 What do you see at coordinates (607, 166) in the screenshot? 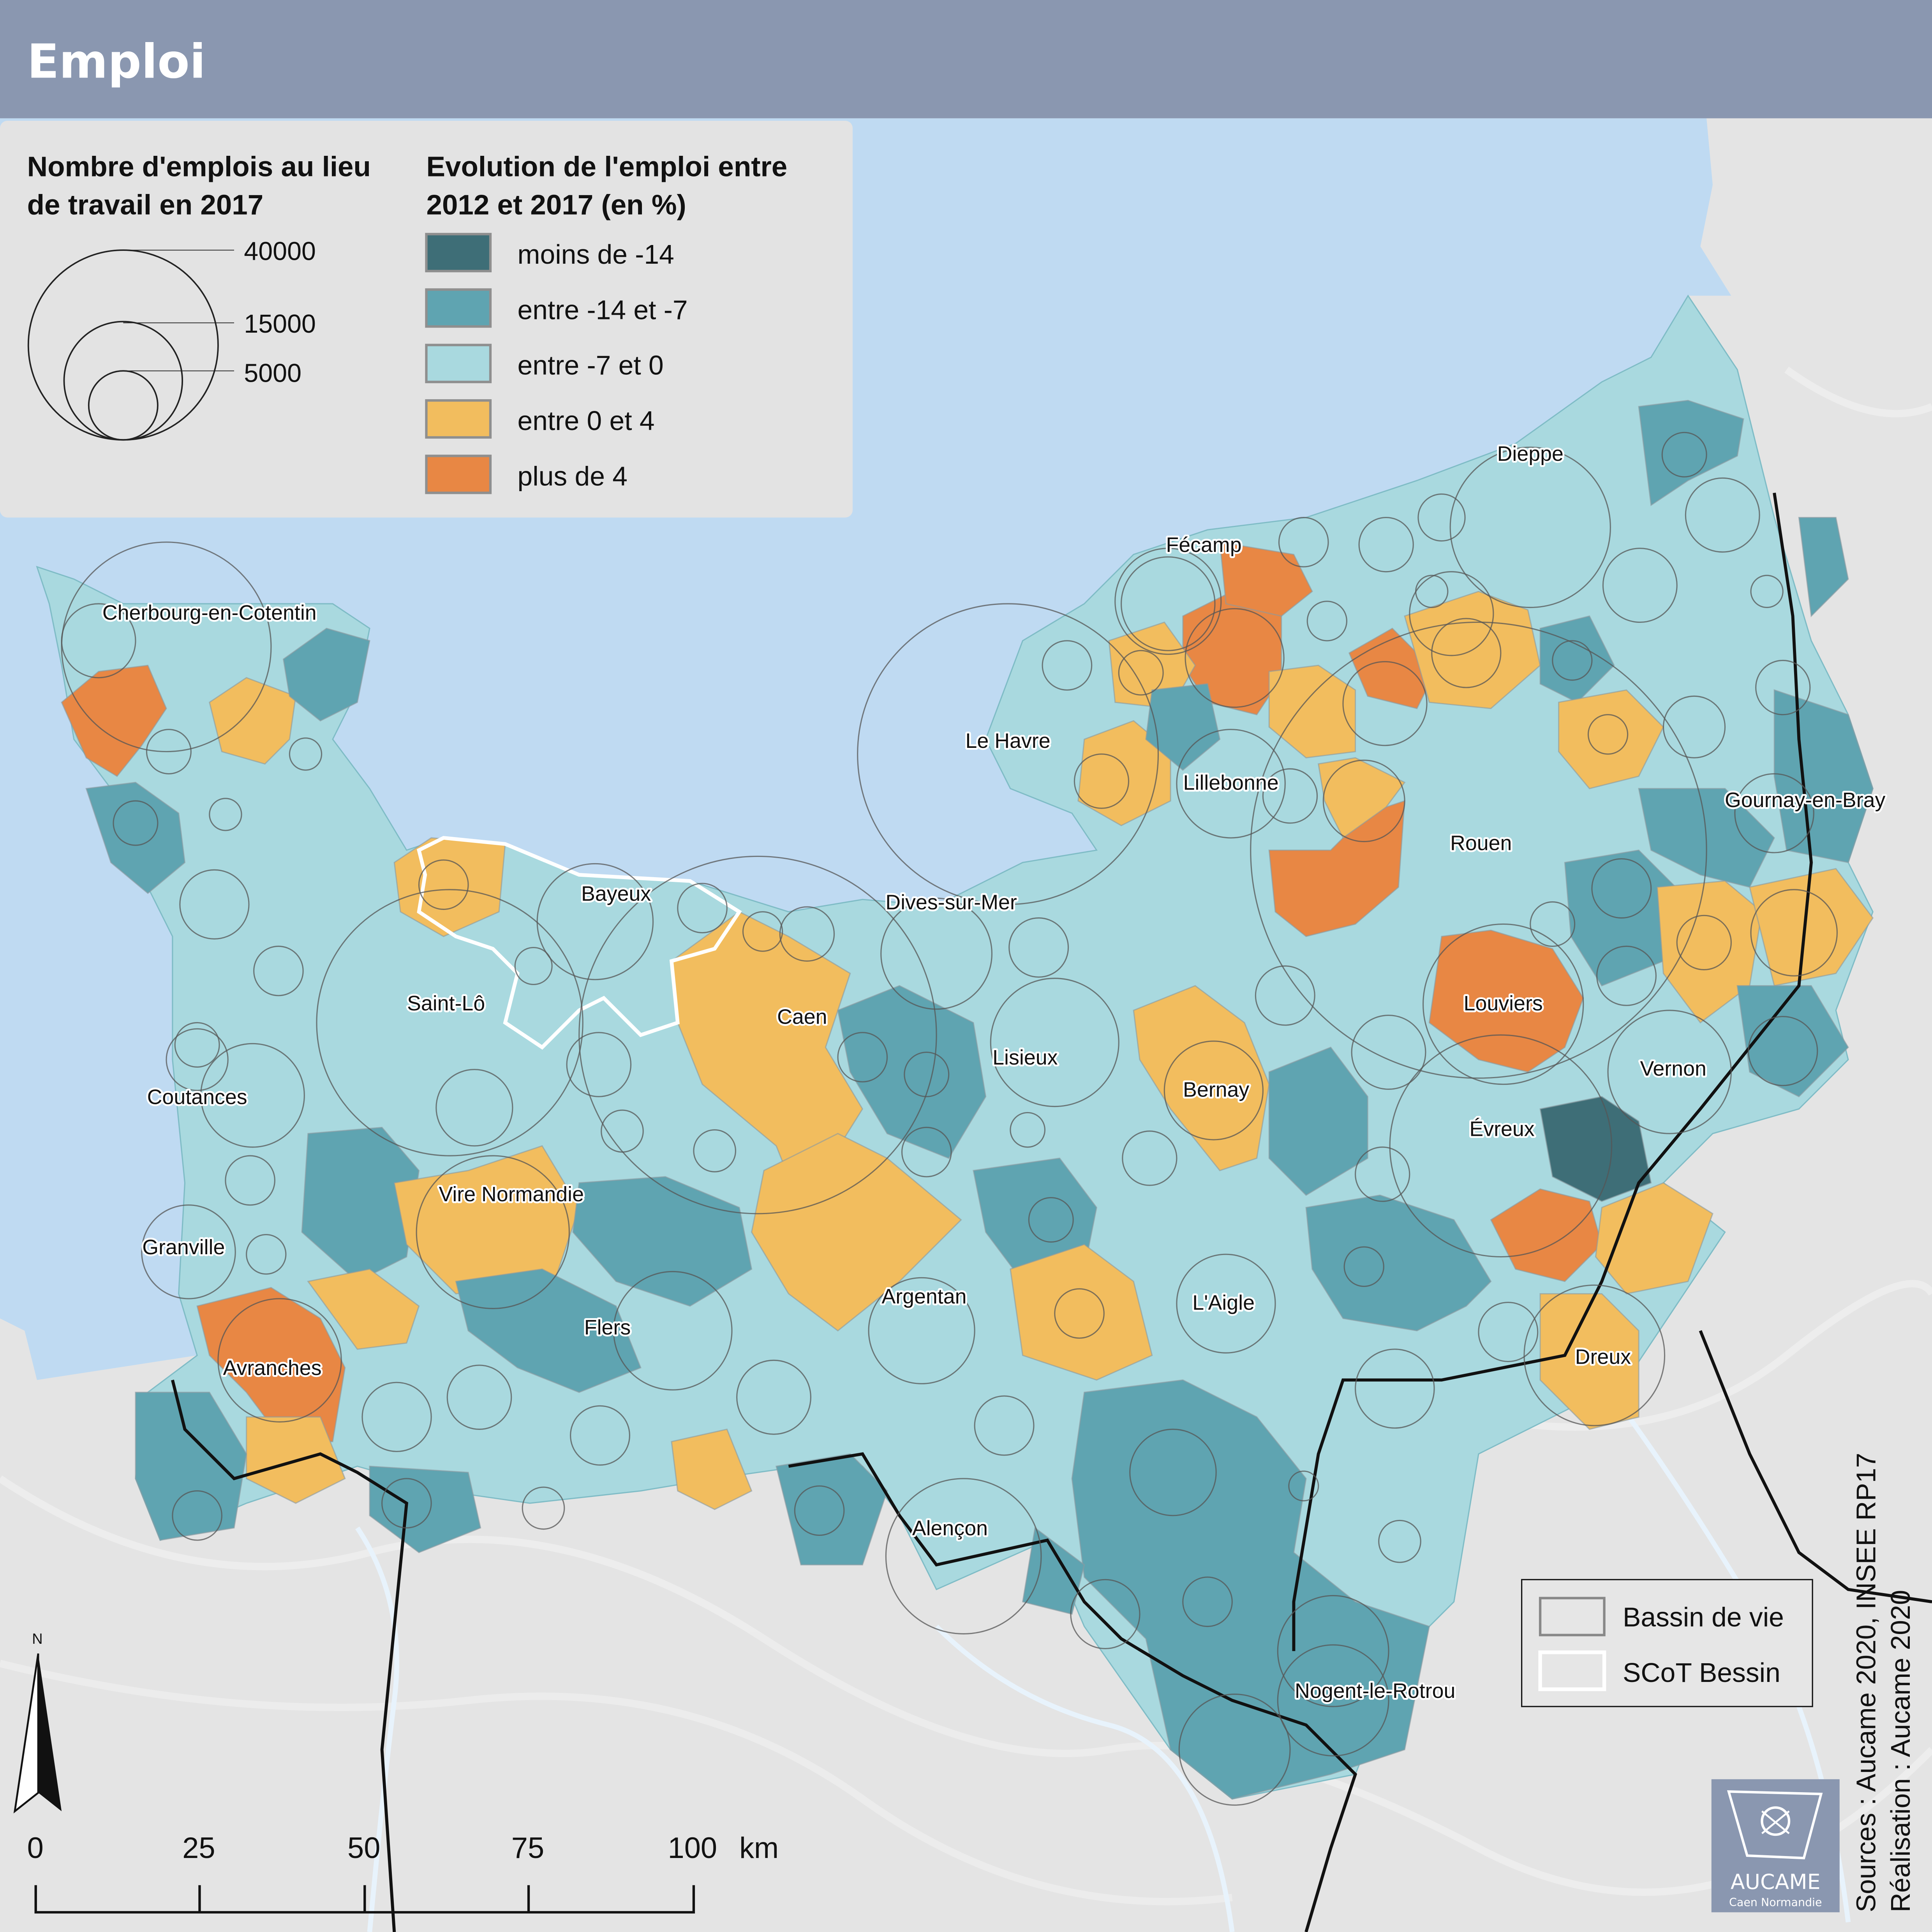
I see `color-legend-title-1: Evolution de l'emploi entre` at bounding box center [607, 166].